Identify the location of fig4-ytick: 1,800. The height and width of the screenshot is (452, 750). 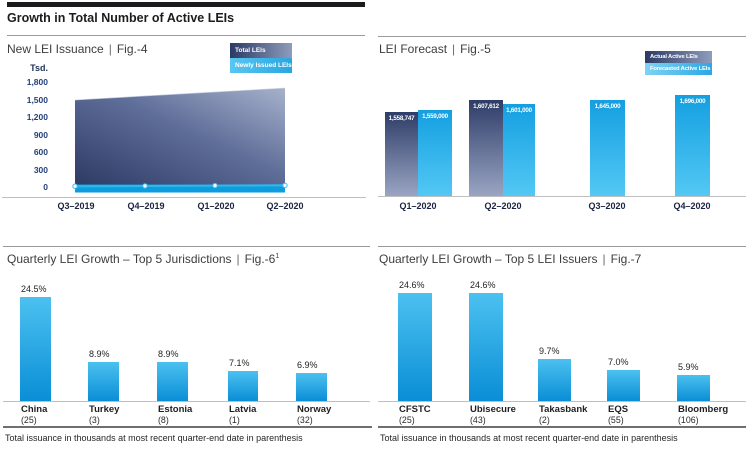
(37, 82).